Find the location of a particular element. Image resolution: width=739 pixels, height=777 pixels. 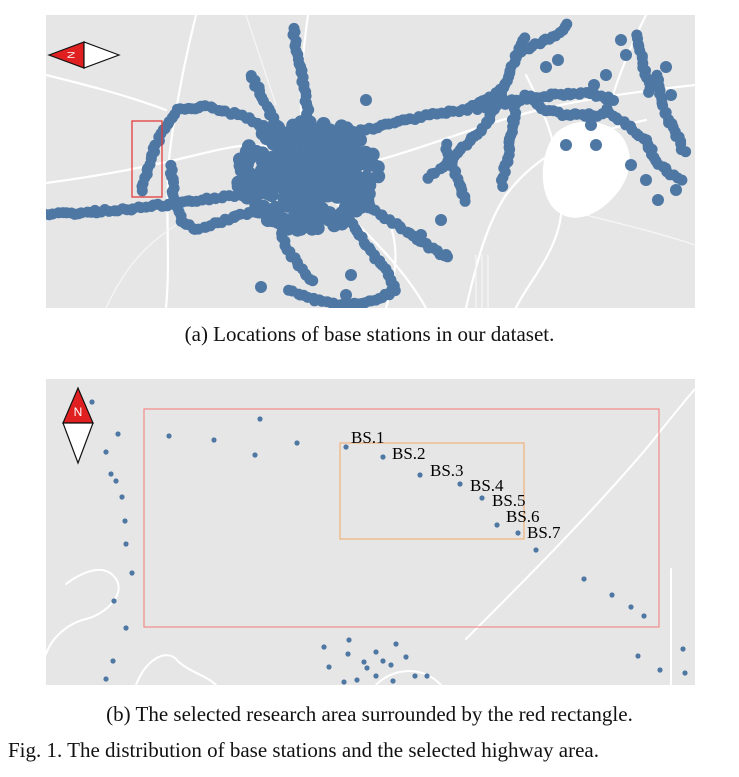

base-station-label: BS.7 is located at coordinates (544, 532).